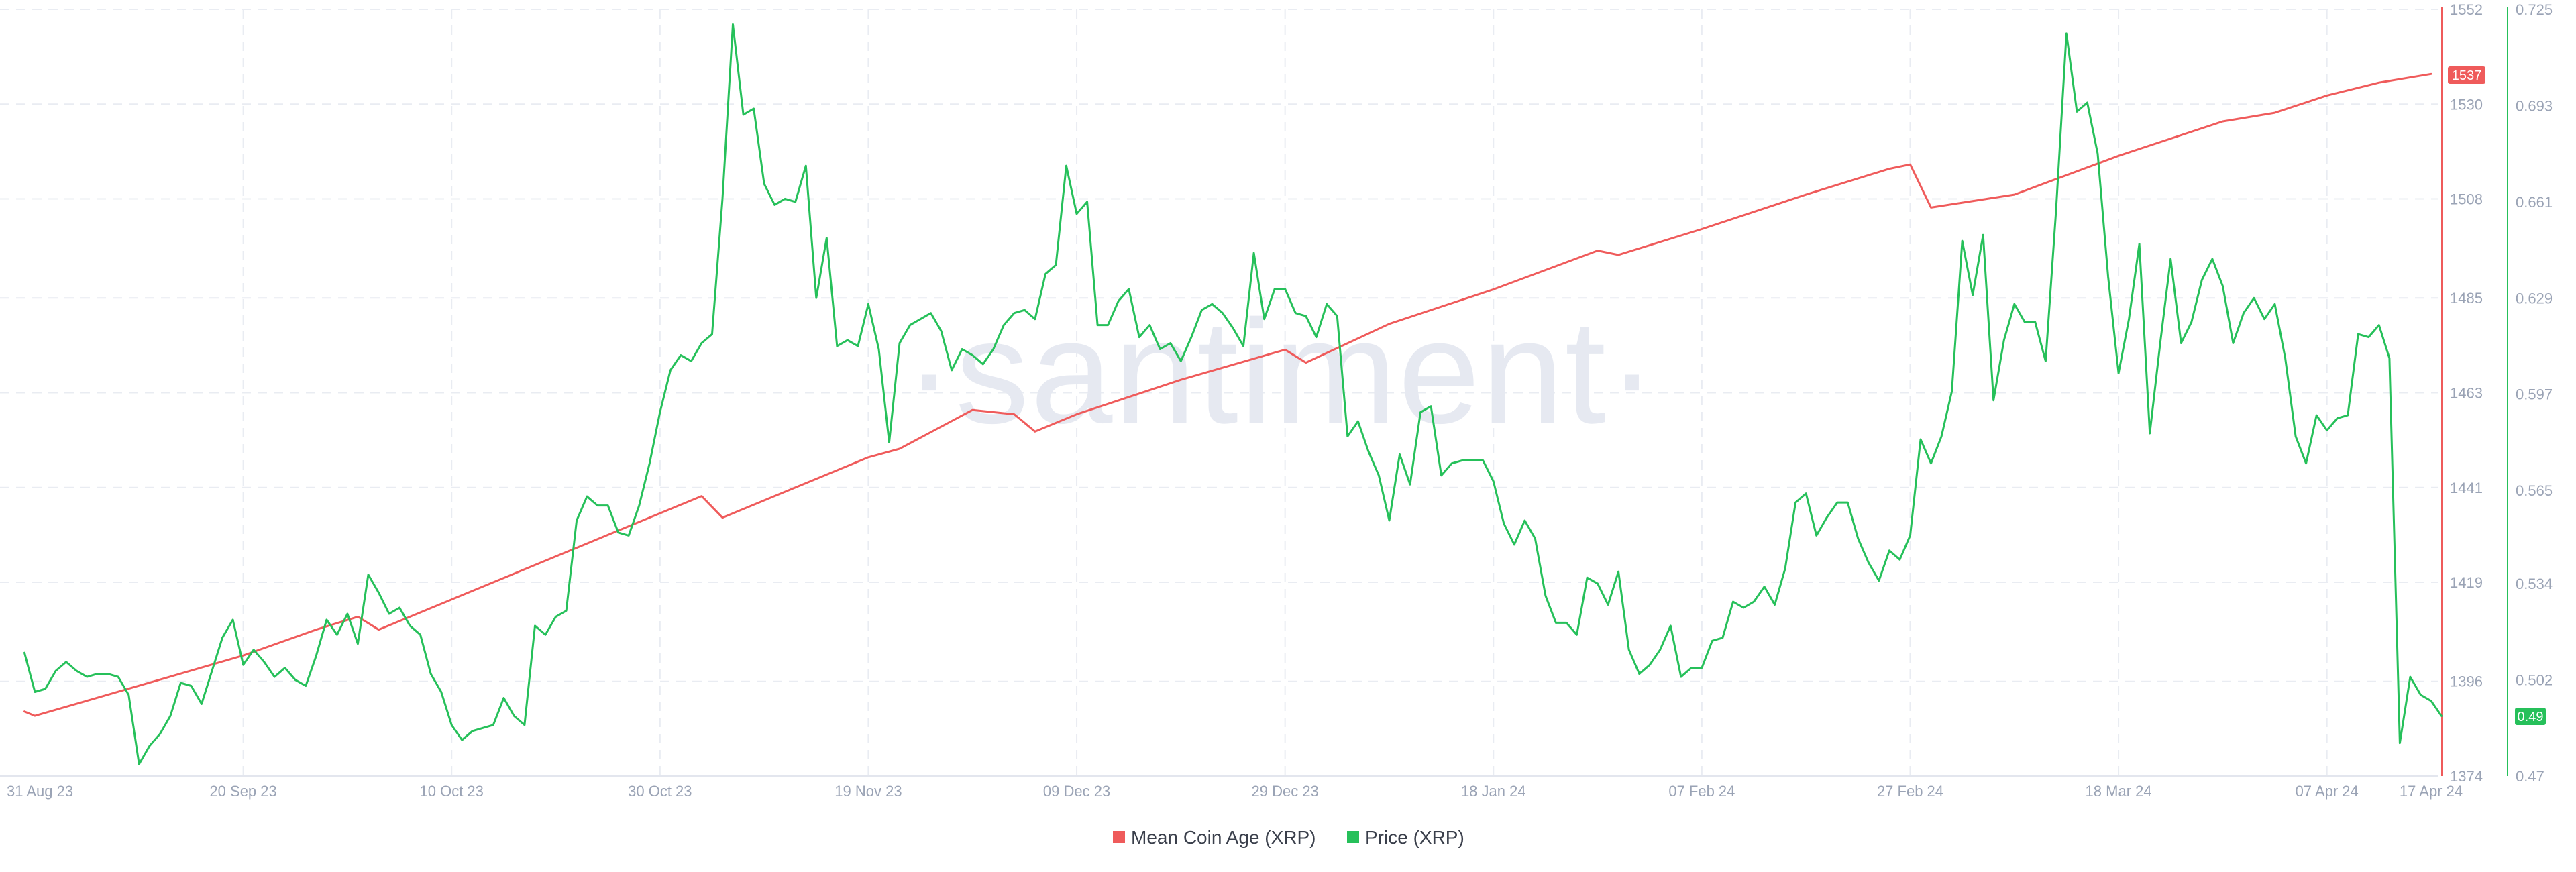 This screenshot has width=2576, height=872. Describe the element at coordinates (2534, 298) in the screenshot. I see `right-axis-tick-label: 0.629` at that location.